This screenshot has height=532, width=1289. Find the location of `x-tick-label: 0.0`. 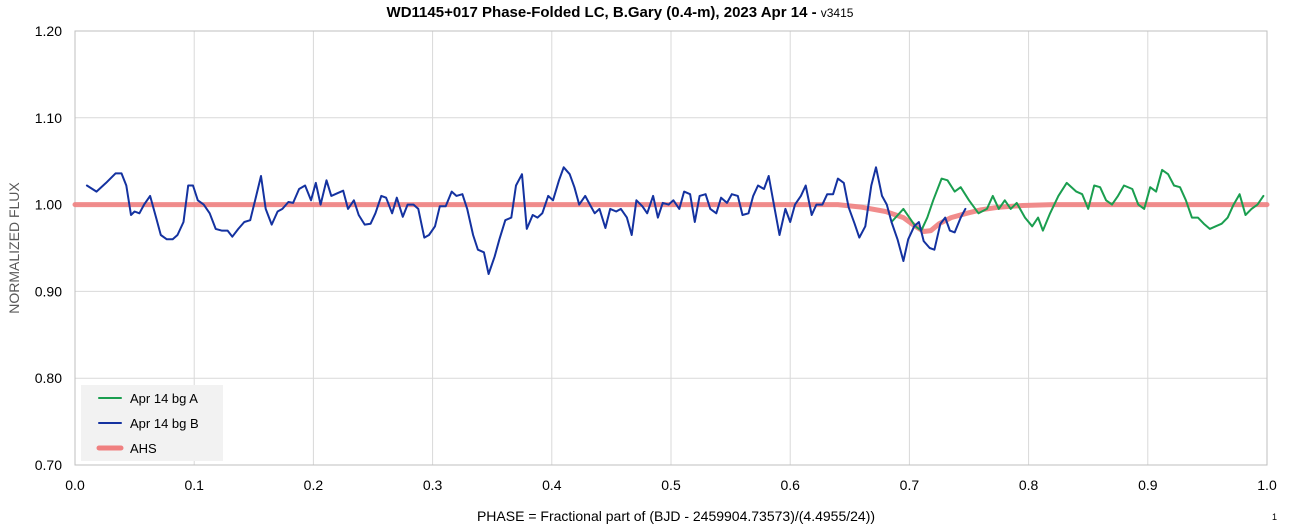

x-tick-label: 0.0 is located at coordinates (75, 485).